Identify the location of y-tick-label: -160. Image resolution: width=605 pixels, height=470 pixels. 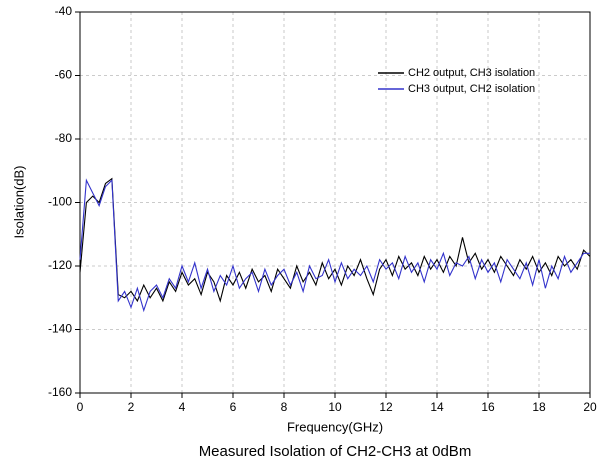
(60, 392).